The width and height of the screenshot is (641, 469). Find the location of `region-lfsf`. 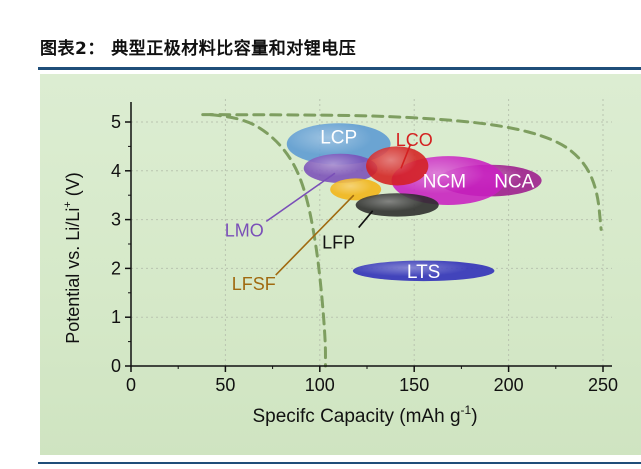

region-lfsf is located at coordinates (356, 189).